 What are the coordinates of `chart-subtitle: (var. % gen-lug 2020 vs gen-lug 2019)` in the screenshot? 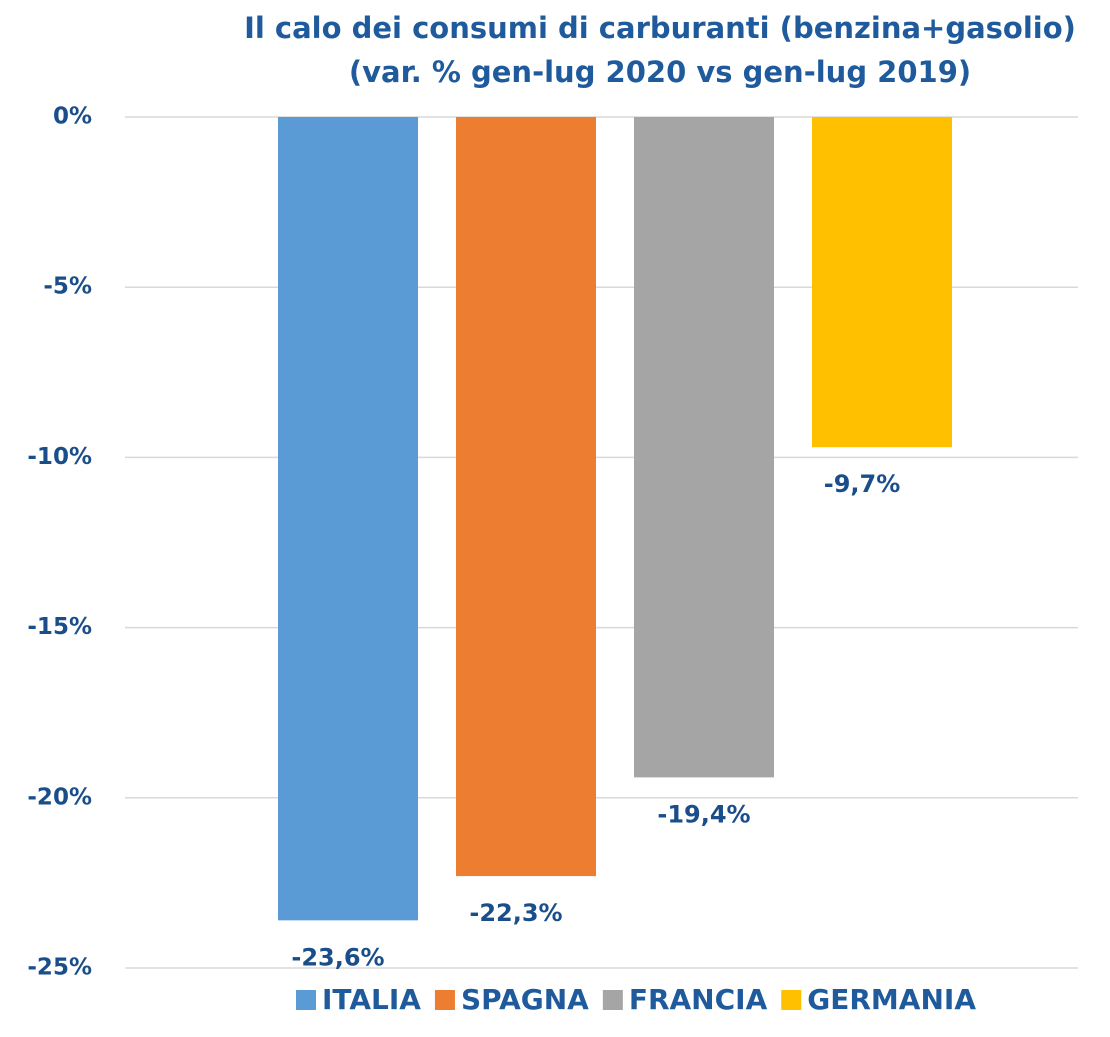 It's located at (660, 72).